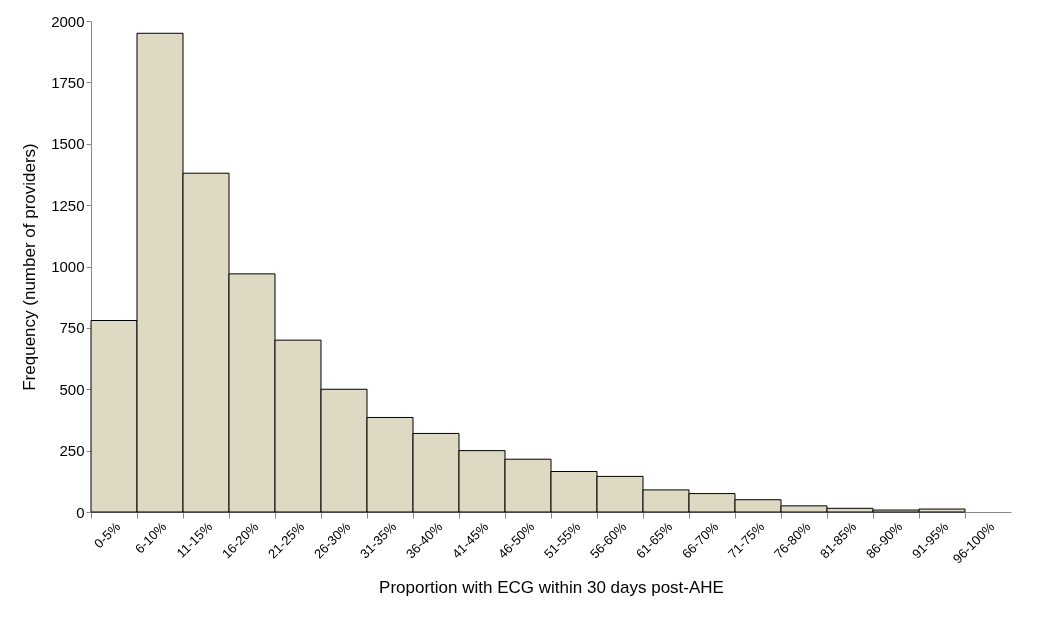 The width and height of the screenshot is (1049, 641). Describe the element at coordinates (72, 451) in the screenshot. I see `y-tick-label: 250` at that location.